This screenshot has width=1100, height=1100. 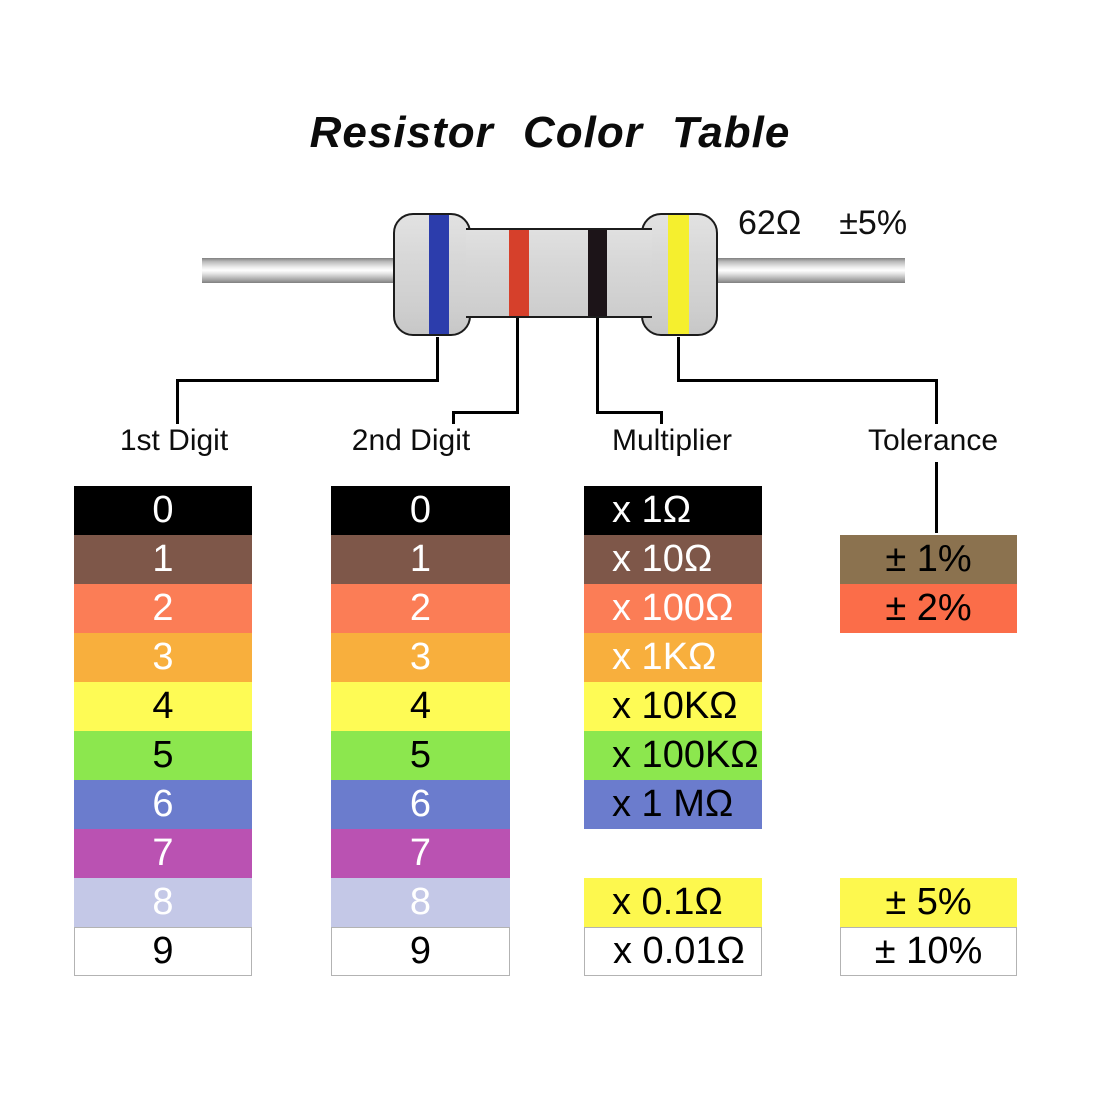 What do you see at coordinates (673, 706) in the screenshot?
I see `table-row: x 10KΩ` at bounding box center [673, 706].